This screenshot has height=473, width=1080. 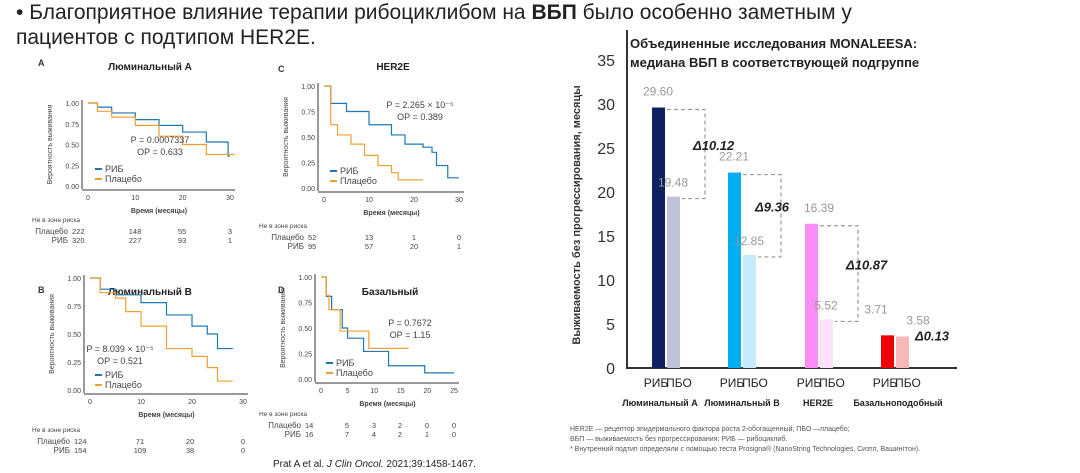 I want to click on chart-title: Объединенные исследования MONALEESA:, so click(x=773, y=43).